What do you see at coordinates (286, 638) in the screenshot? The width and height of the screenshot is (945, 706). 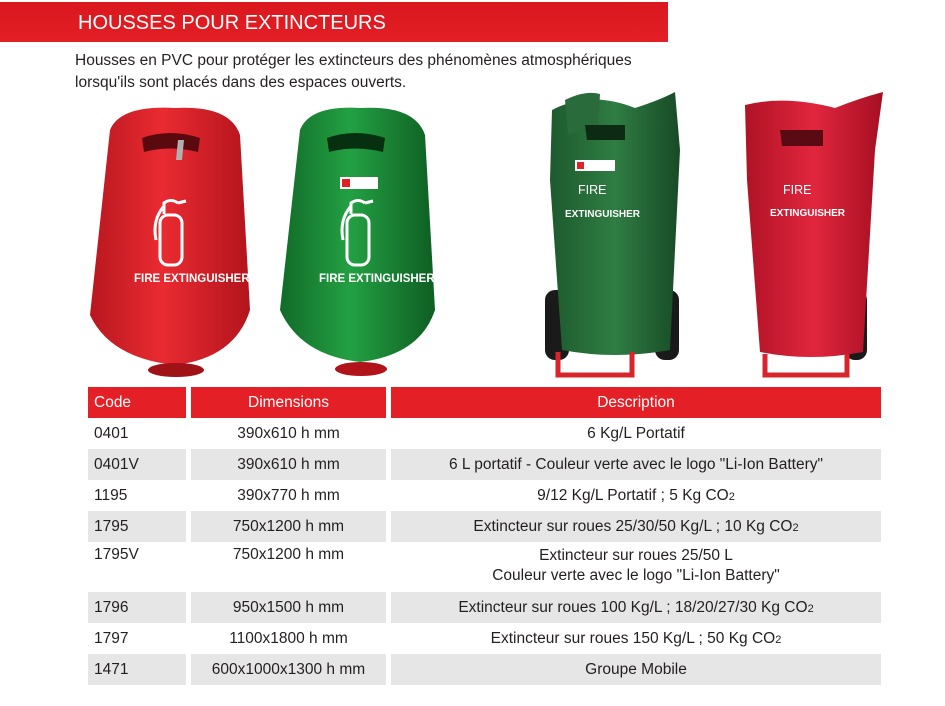 I see `row-dimensions: 1100x1800 h mm` at bounding box center [286, 638].